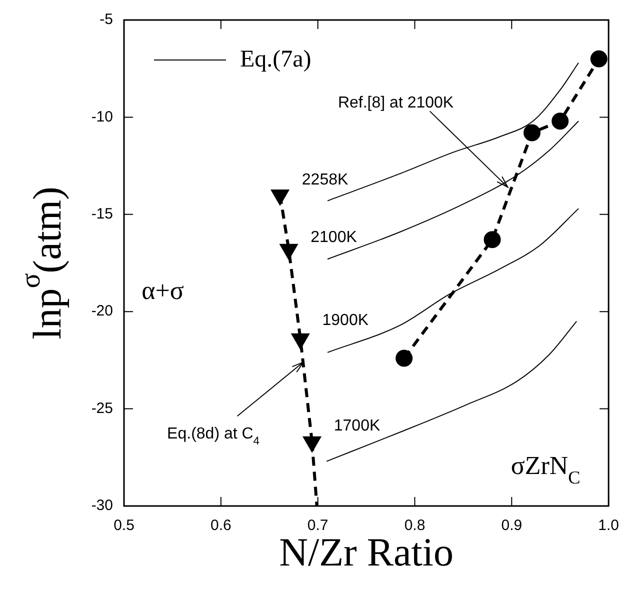  Describe the element at coordinates (396, 103) in the screenshot. I see `annotation: Ref.[8] at 2100K` at that location.